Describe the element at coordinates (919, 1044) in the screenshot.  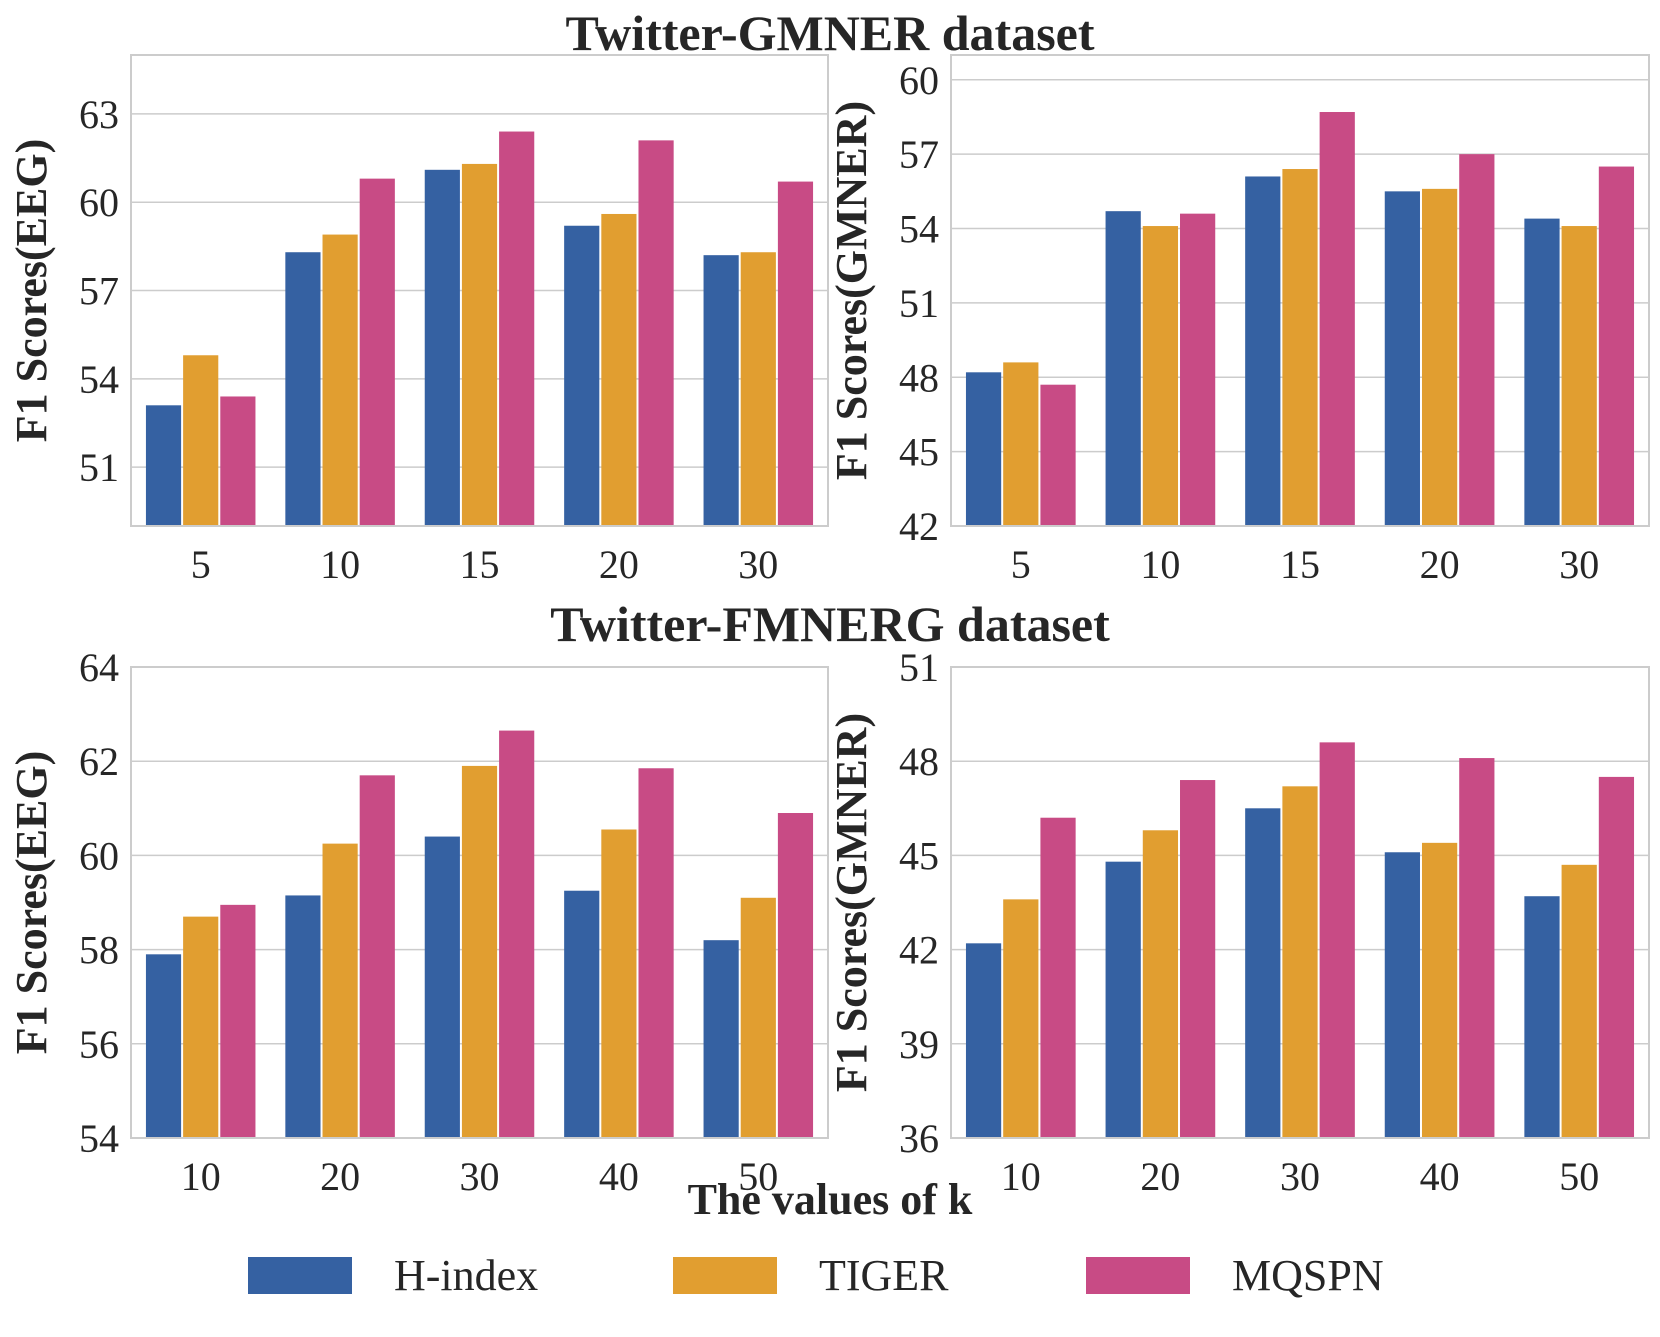
I see `y-tick-label: 39` at that location.